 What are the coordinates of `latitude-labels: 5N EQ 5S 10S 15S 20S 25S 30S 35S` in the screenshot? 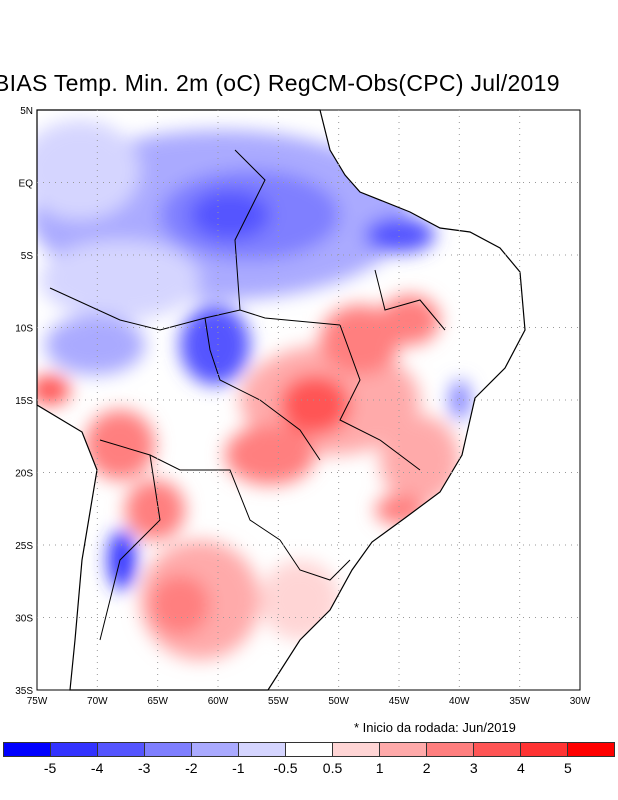 It's located at (24, 401).